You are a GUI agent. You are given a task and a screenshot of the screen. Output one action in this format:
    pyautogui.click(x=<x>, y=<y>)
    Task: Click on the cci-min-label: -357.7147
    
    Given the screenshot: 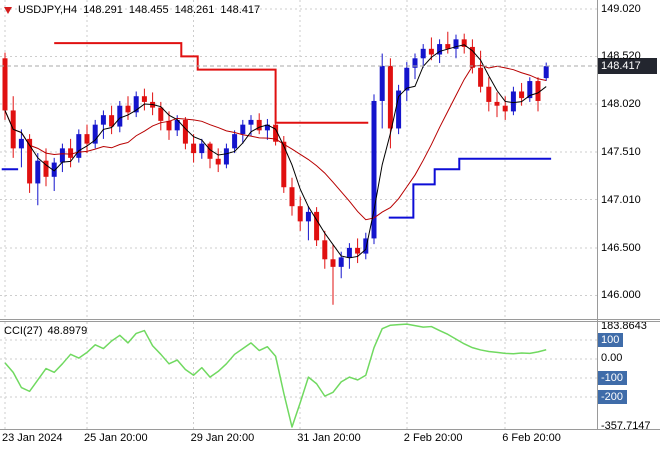 What is the action you would take?
    pyautogui.click(x=626, y=426)
    